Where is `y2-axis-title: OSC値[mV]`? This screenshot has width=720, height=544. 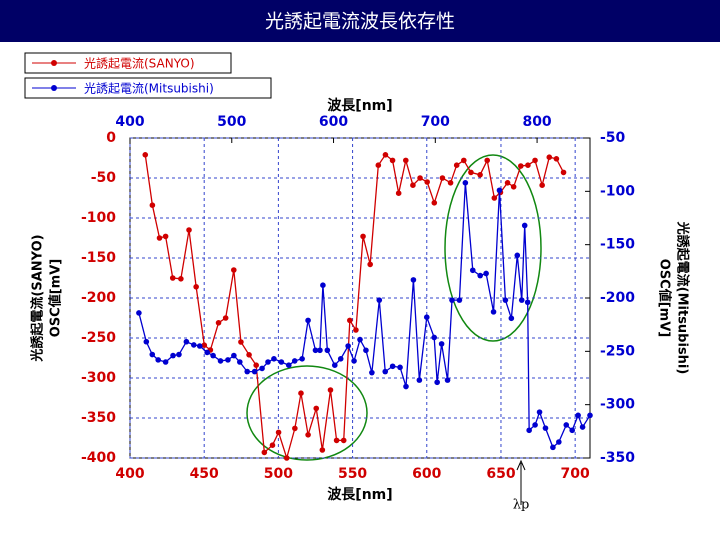 y2-axis-title: OSC値[mV] is located at coordinates (665, 298).